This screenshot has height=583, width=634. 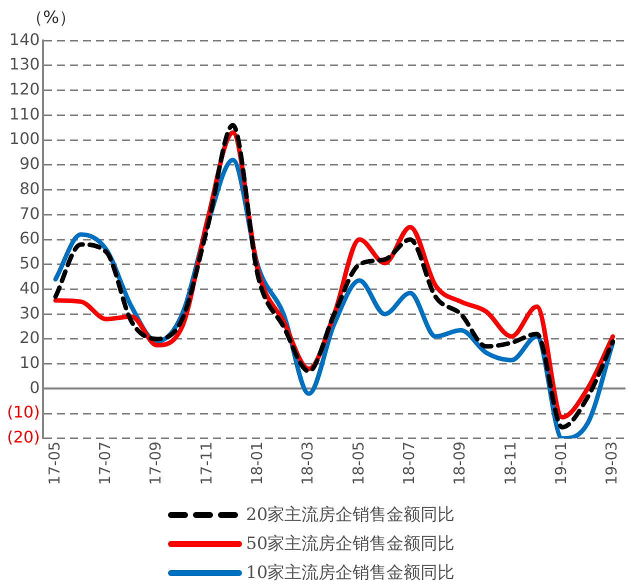 I want to click on y-tick-label: 0, so click(x=35, y=387).